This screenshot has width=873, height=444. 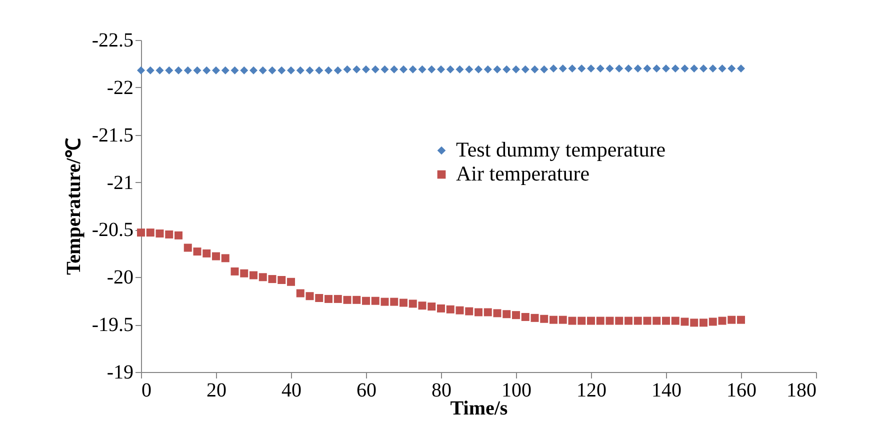 I want to click on x-tick-label: 60, so click(x=366, y=391).